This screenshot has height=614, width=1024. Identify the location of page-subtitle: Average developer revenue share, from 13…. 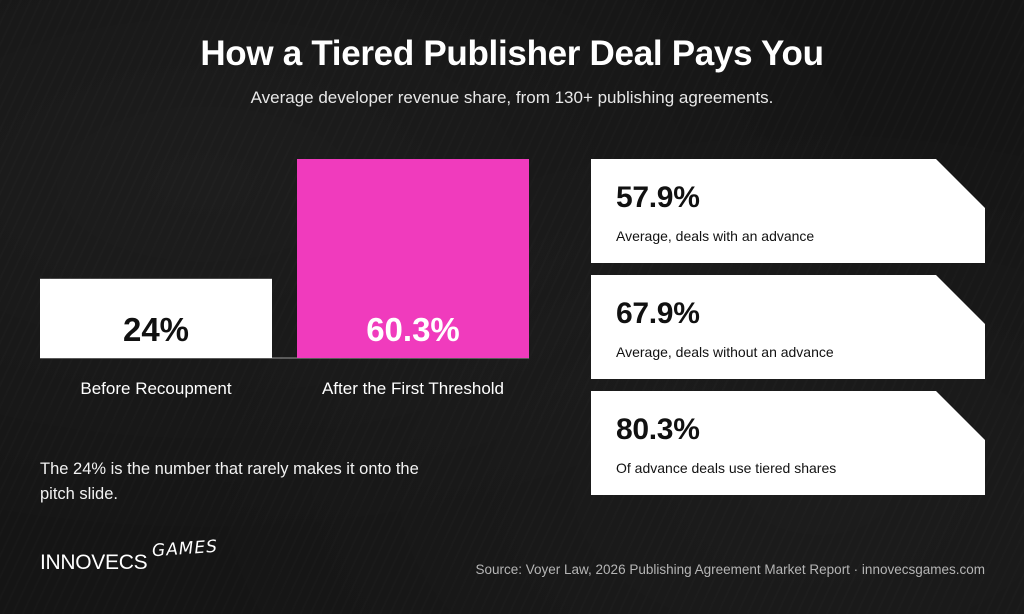
(512, 97).